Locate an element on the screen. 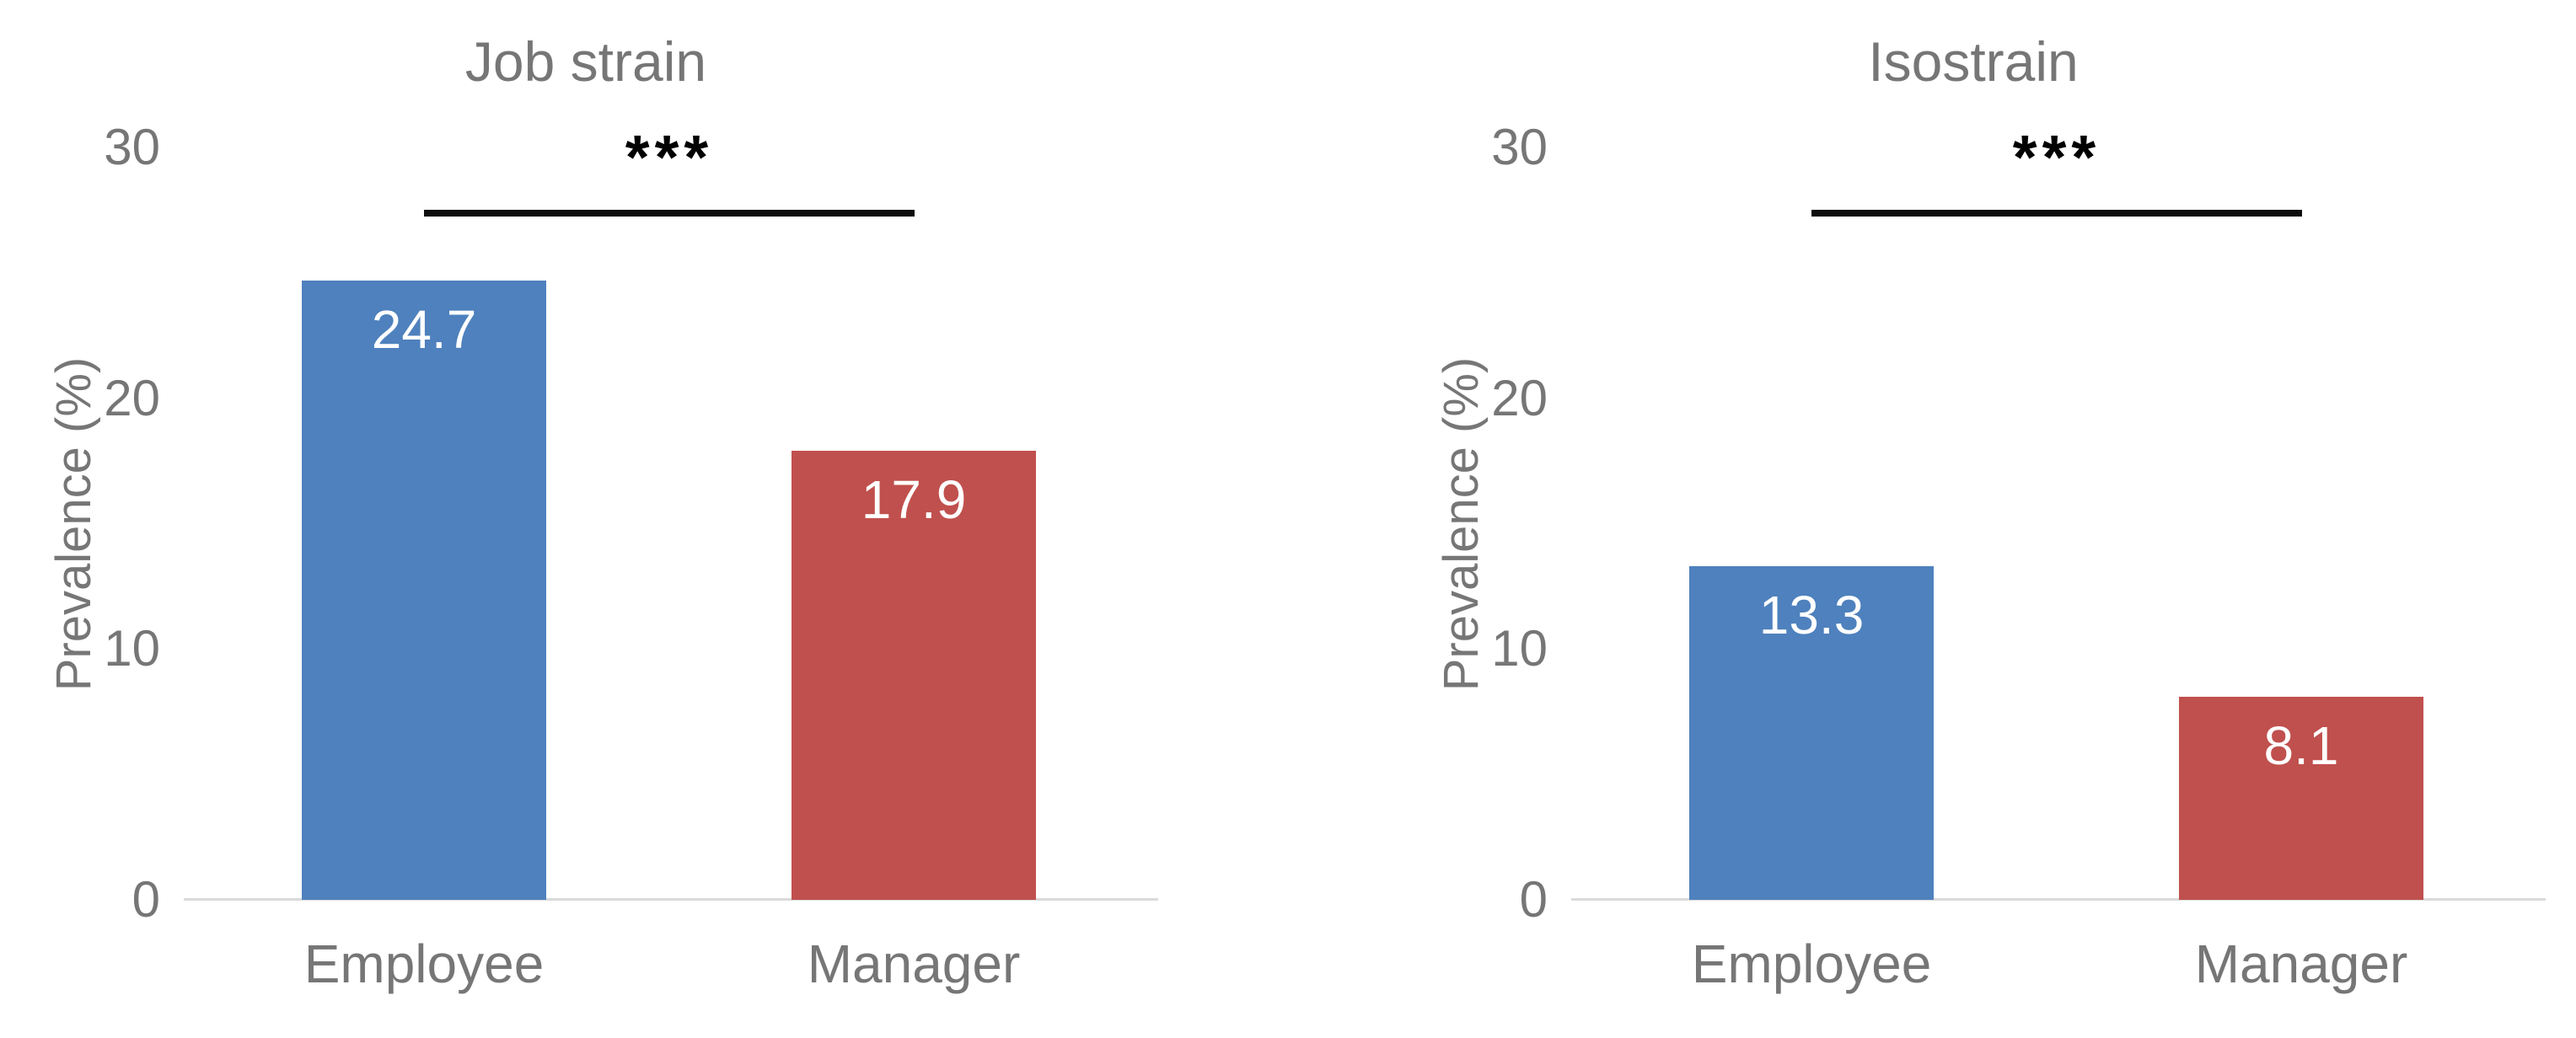  bar-employee: 13.3 is located at coordinates (1811, 733).